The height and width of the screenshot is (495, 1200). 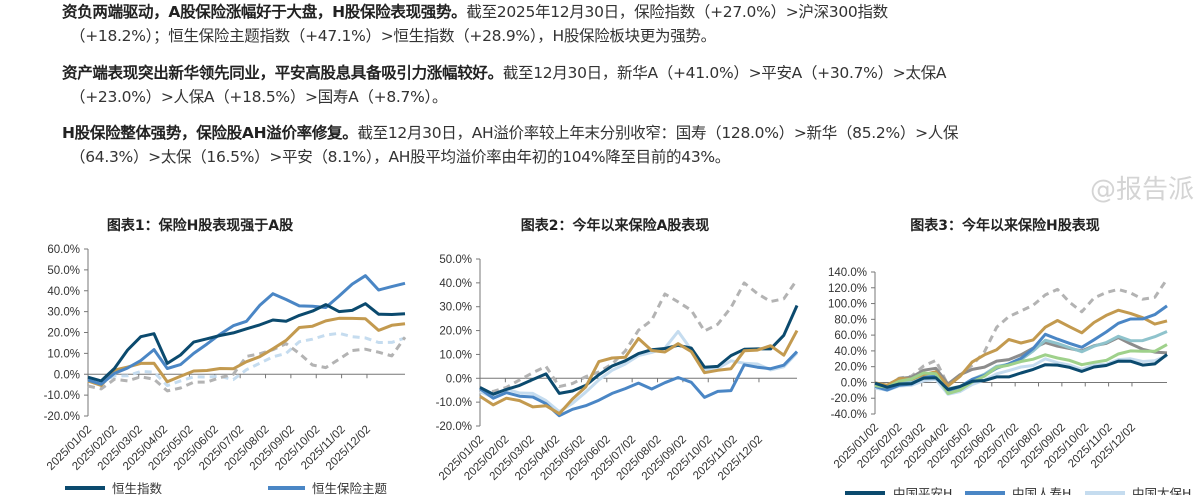 What do you see at coordinates (724, 73) in the screenshot?
I see `paragraph-text: 截至12月30日，新华A（+41.0%）>平安A（+30.7%）>太保A` at bounding box center [724, 73].